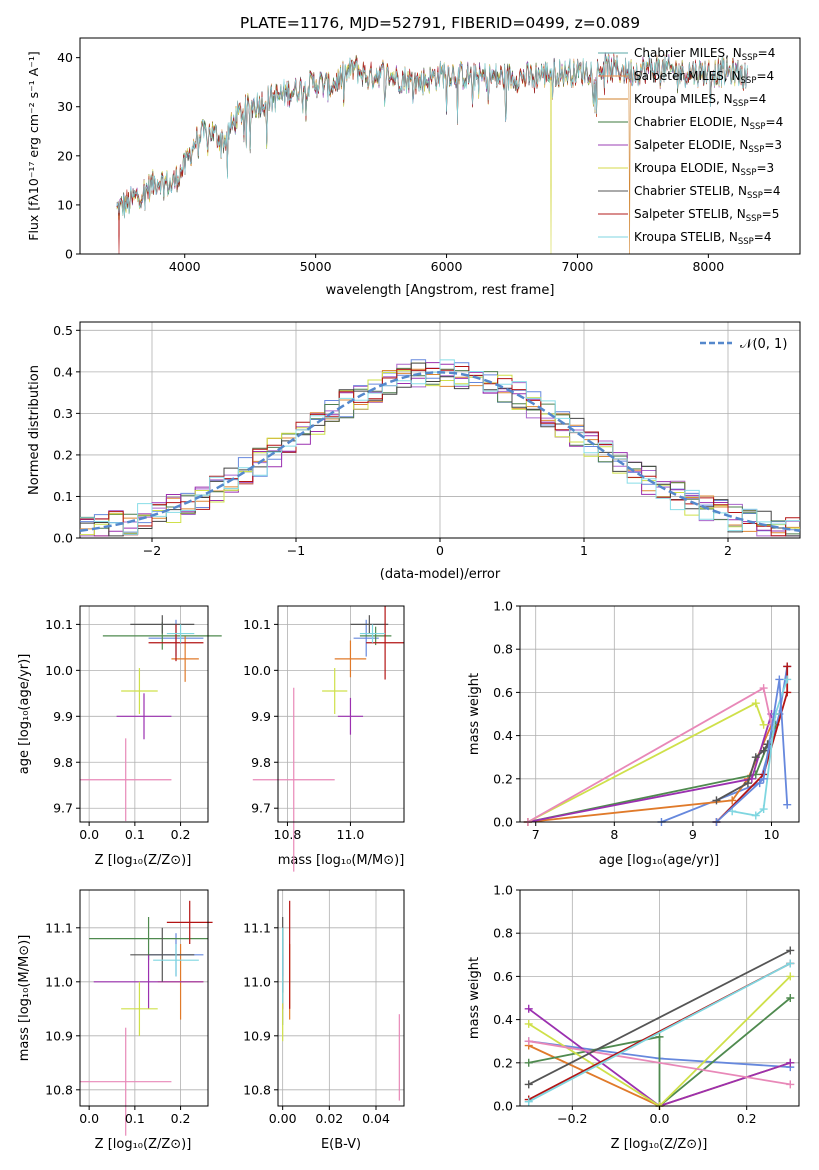  What do you see at coordinates (143, 860) in the screenshot?
I see `z-age-xlabel: Z [log₁₀(Z/Z⊙)]` at bounding box center [143, 860].